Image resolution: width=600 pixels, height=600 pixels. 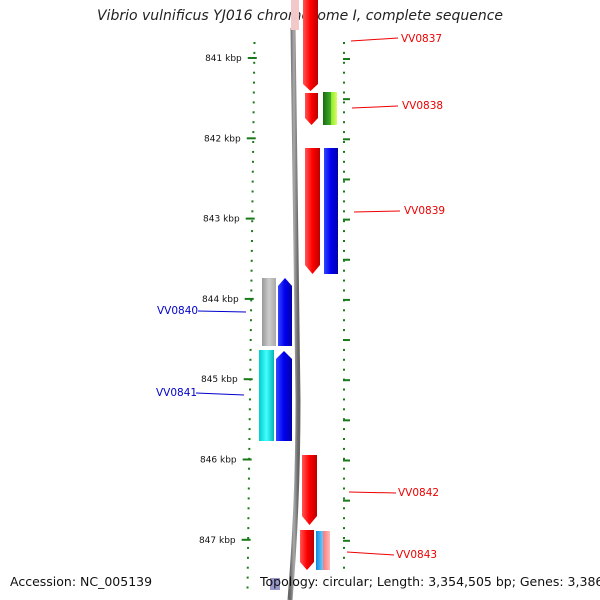 I want to click on kbp-tick-label: 842 kbp, so click(x=222, y=139).